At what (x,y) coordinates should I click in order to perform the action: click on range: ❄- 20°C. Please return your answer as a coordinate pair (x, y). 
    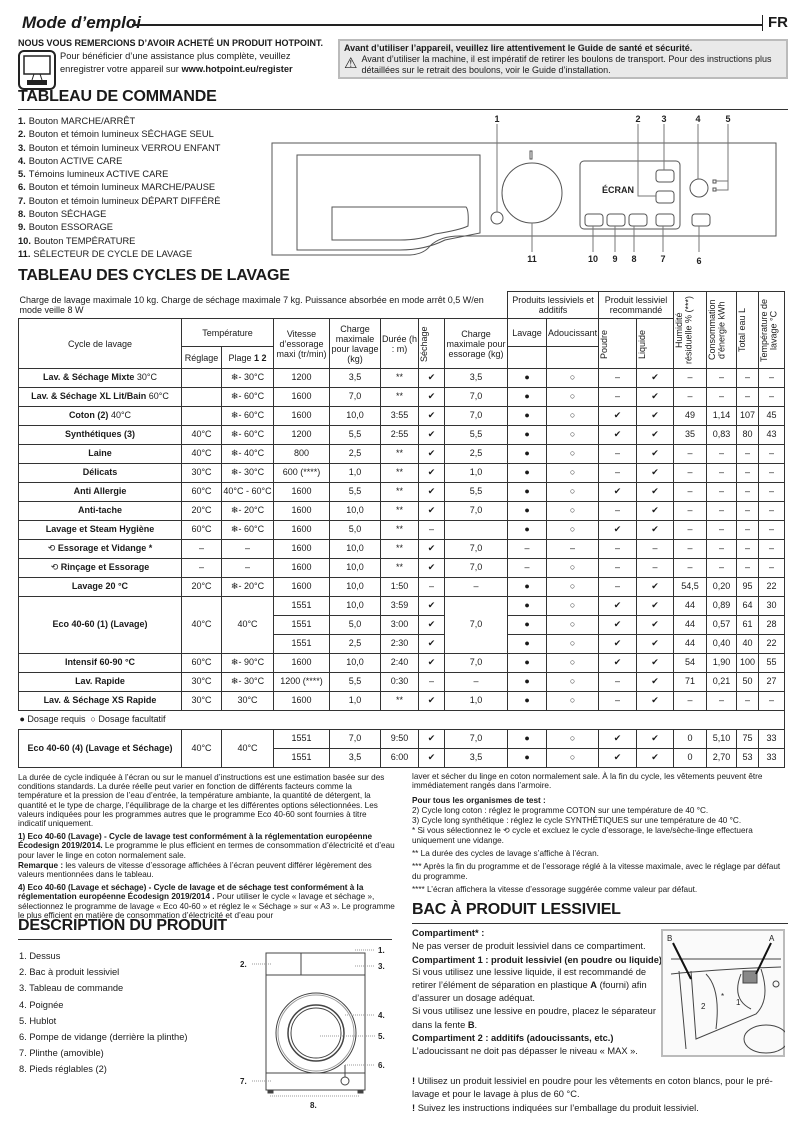
    Looking at the image, I should click on (247, 511).